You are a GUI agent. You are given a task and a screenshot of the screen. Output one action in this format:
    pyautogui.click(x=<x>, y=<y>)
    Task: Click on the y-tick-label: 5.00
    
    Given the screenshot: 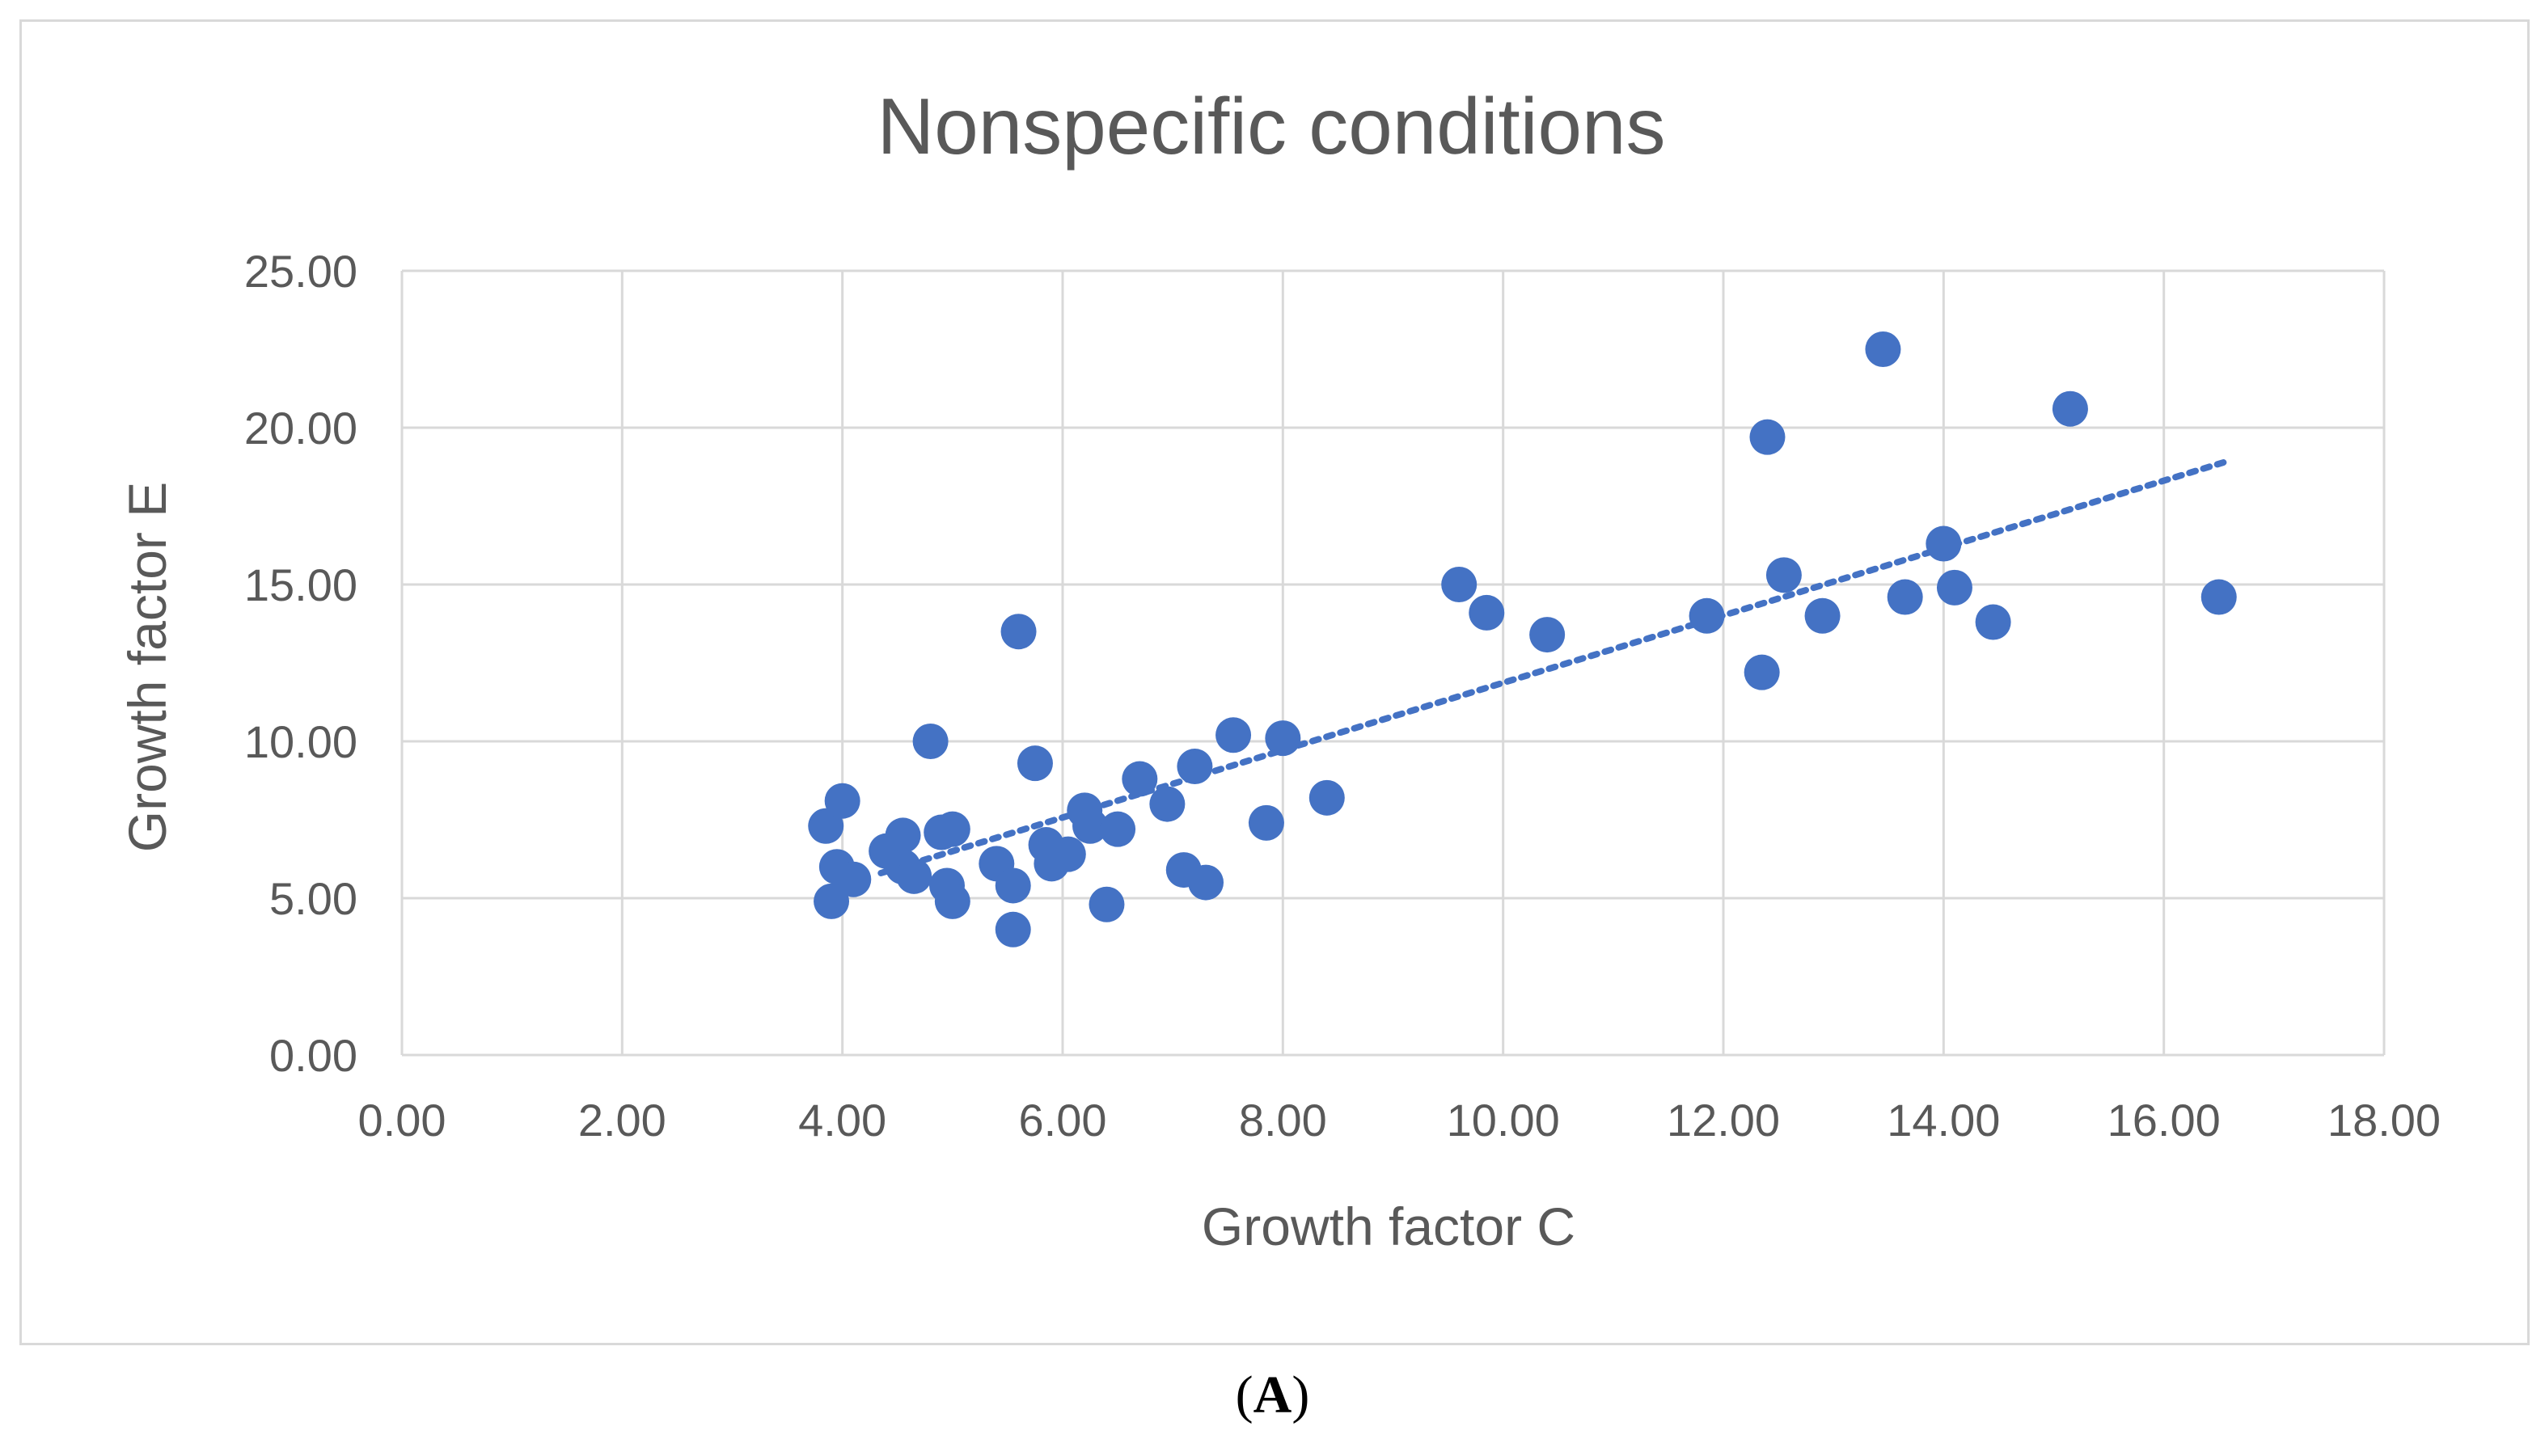 What is the action you would take?
    pyautogui.click(x=313, y=898)
    